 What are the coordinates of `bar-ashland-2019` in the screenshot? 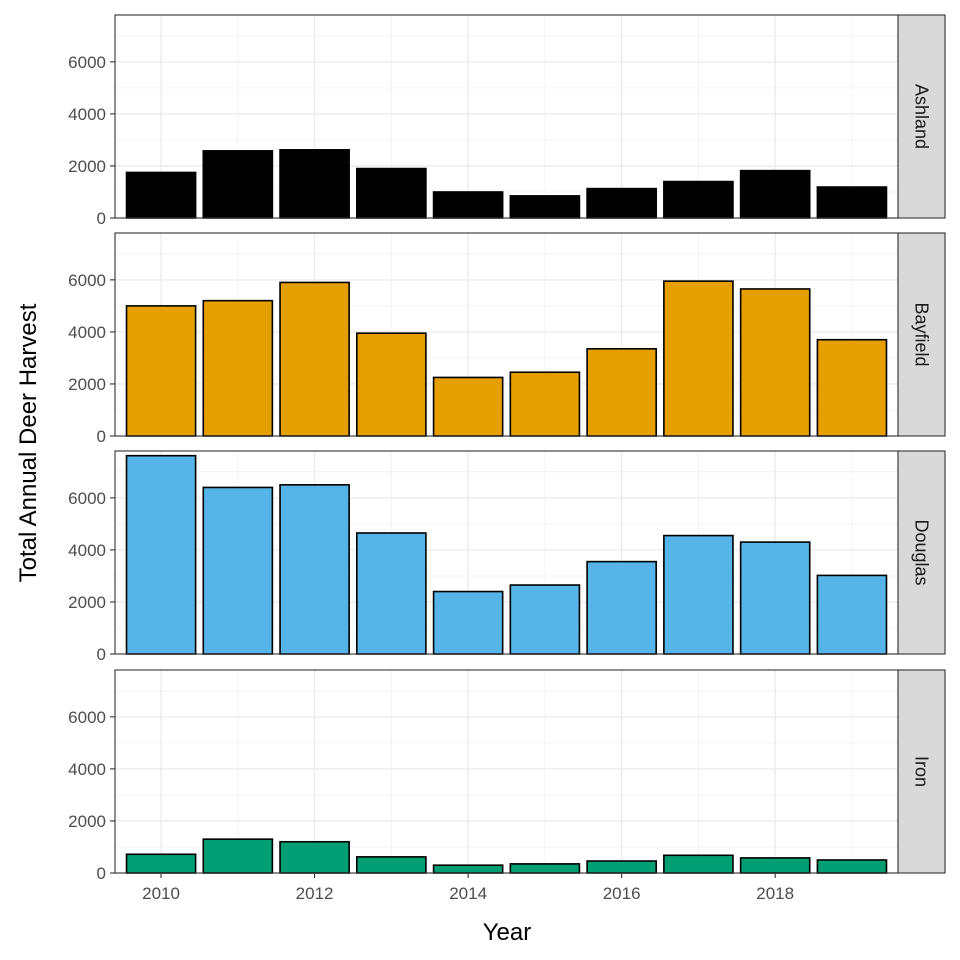 It's located at (852, 202).